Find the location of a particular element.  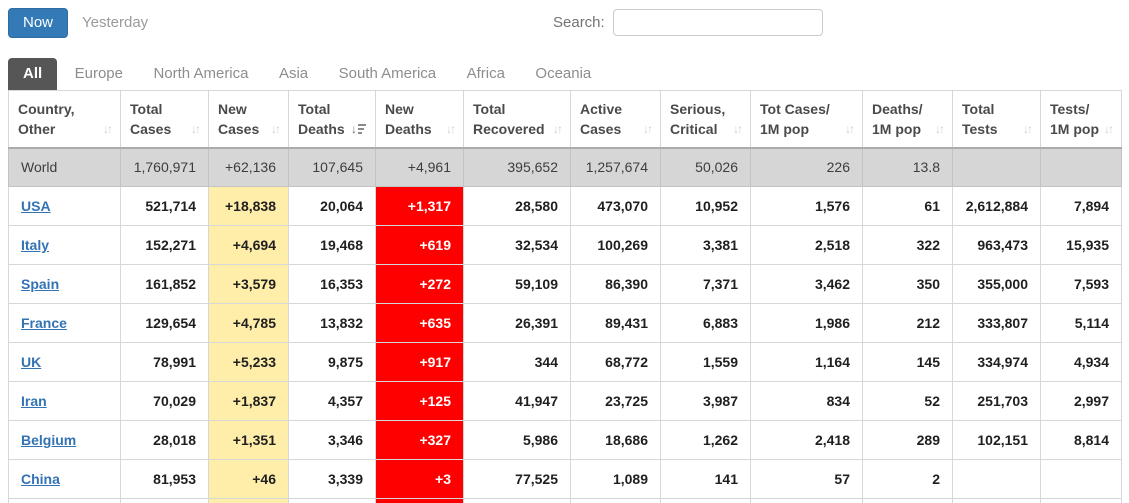

cell-total-cases: 78,991 is located at coordinates (164, 362).